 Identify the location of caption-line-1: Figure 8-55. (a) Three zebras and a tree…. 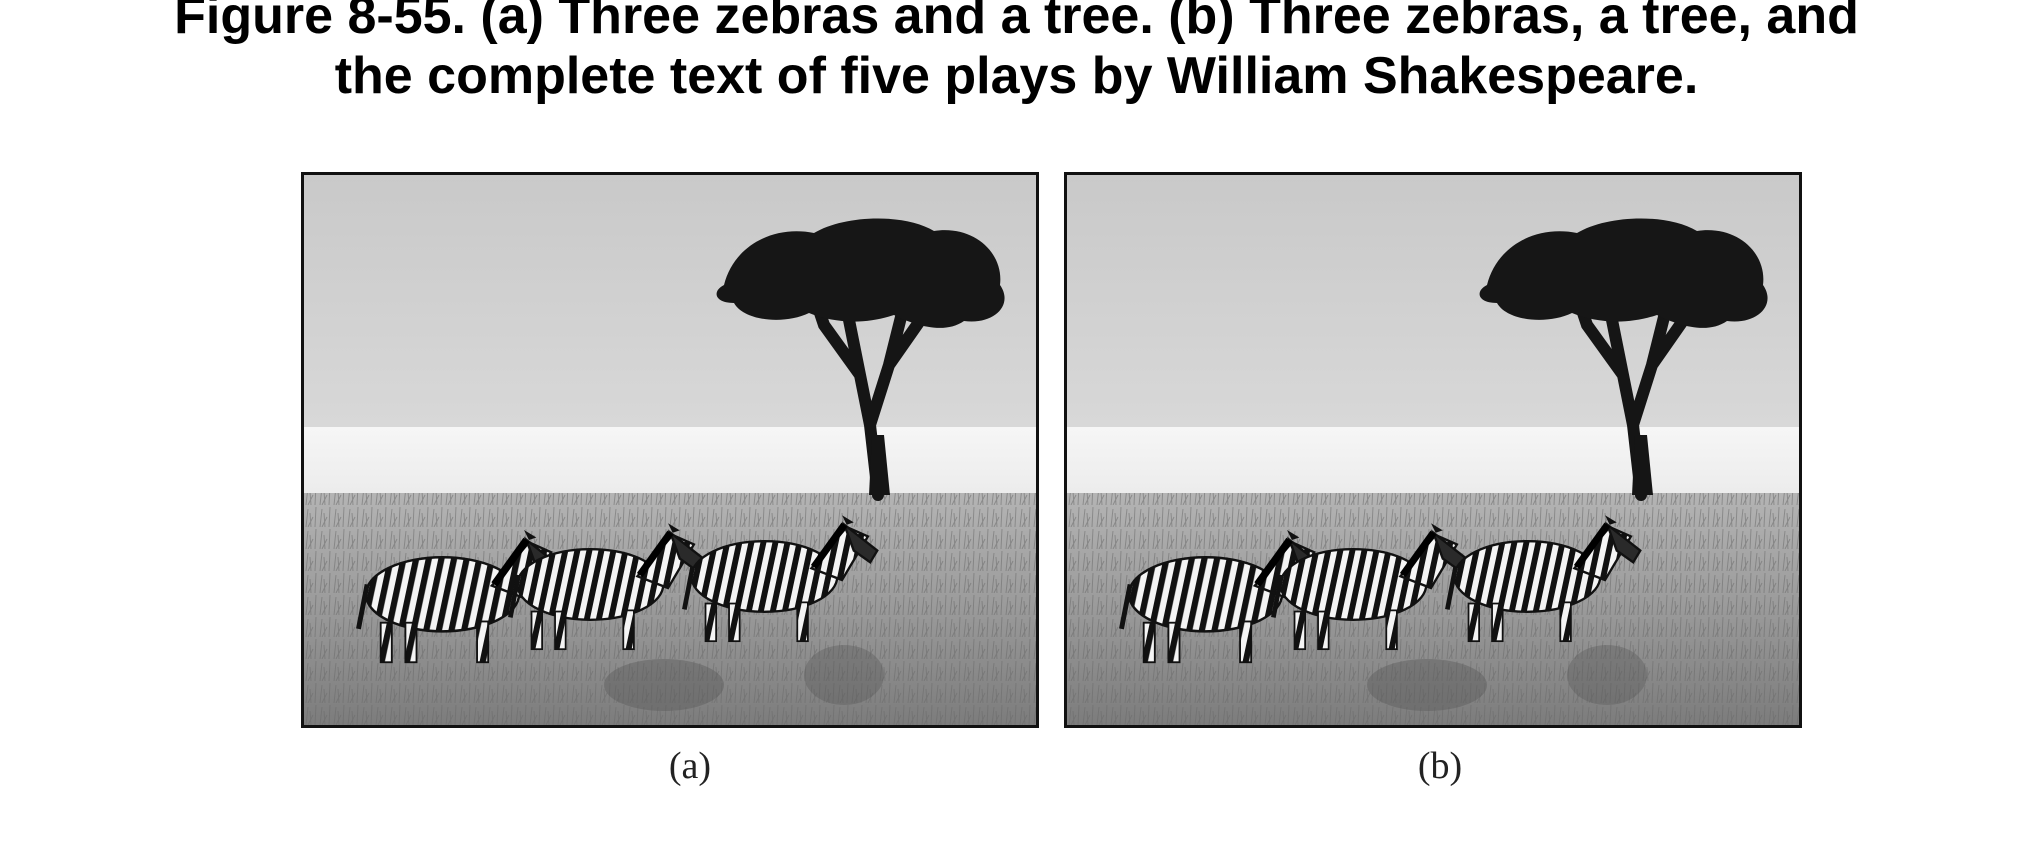
(1016, 22).